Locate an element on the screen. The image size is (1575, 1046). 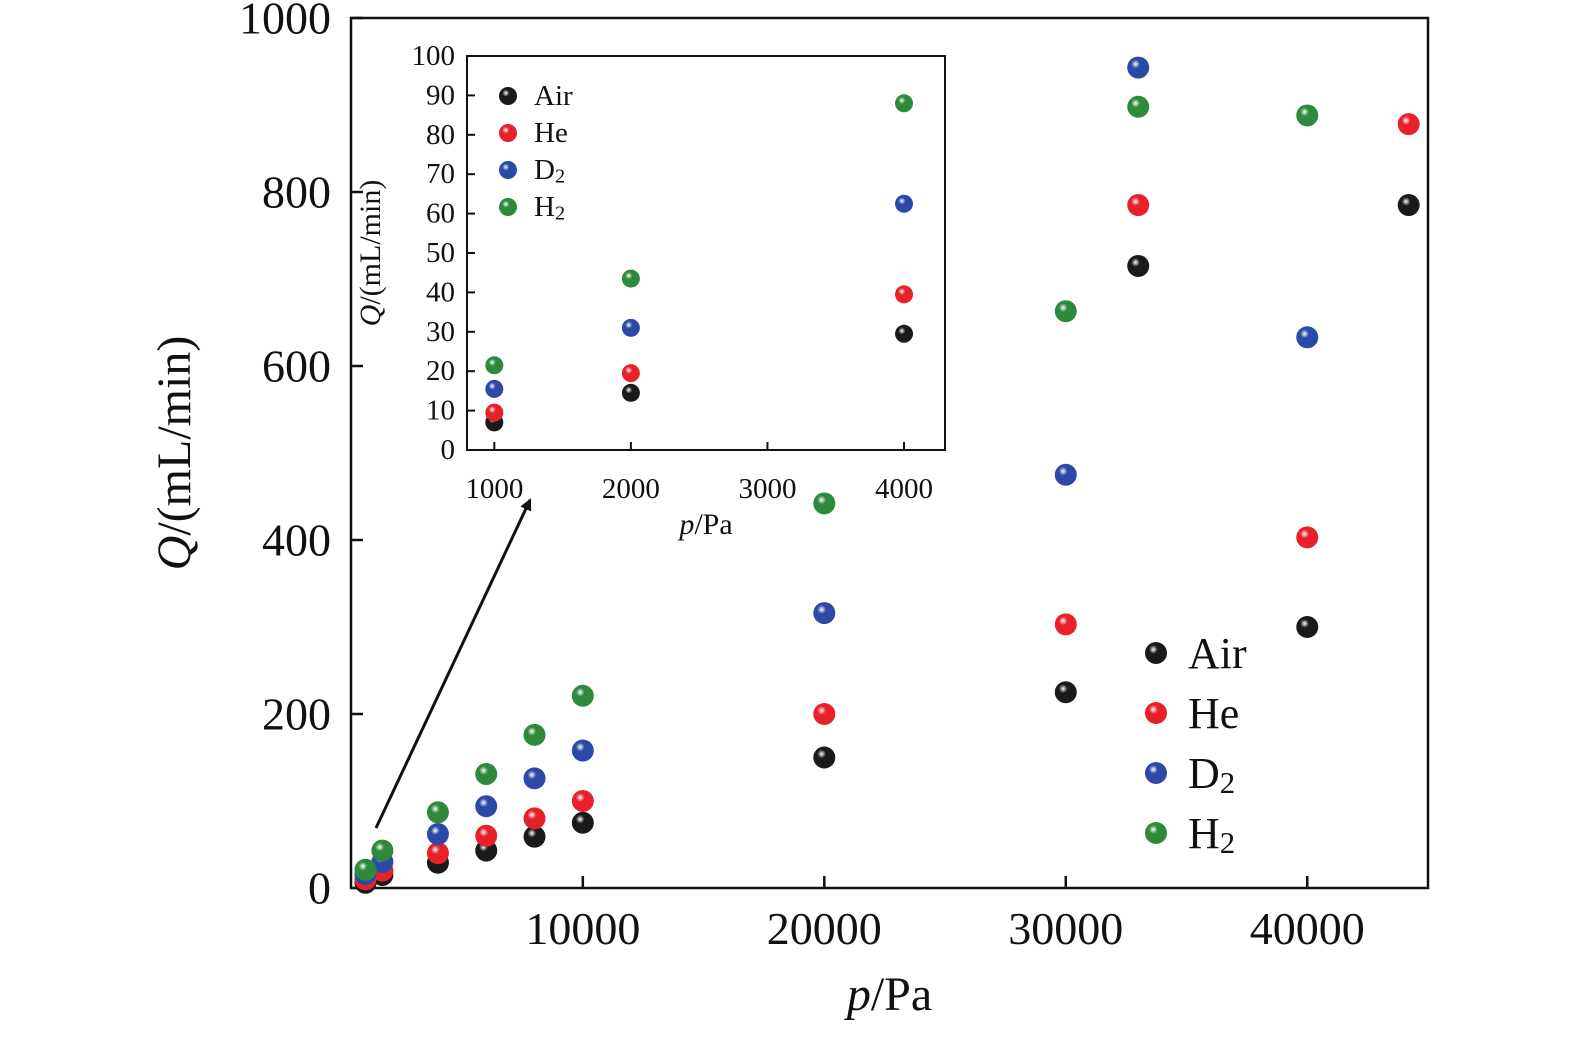
inset-y-axis-title: Q/(mL/min) is located at coordinates (370, 253).